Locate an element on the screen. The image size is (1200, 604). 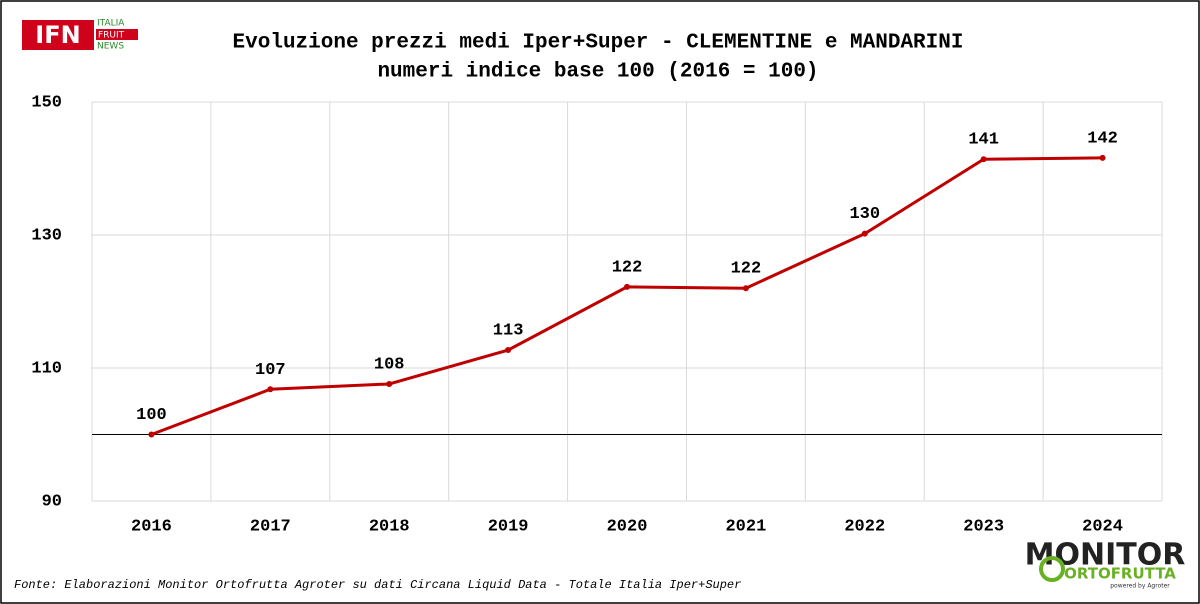
value-label: 142 is located at coordinates (1102, 138).